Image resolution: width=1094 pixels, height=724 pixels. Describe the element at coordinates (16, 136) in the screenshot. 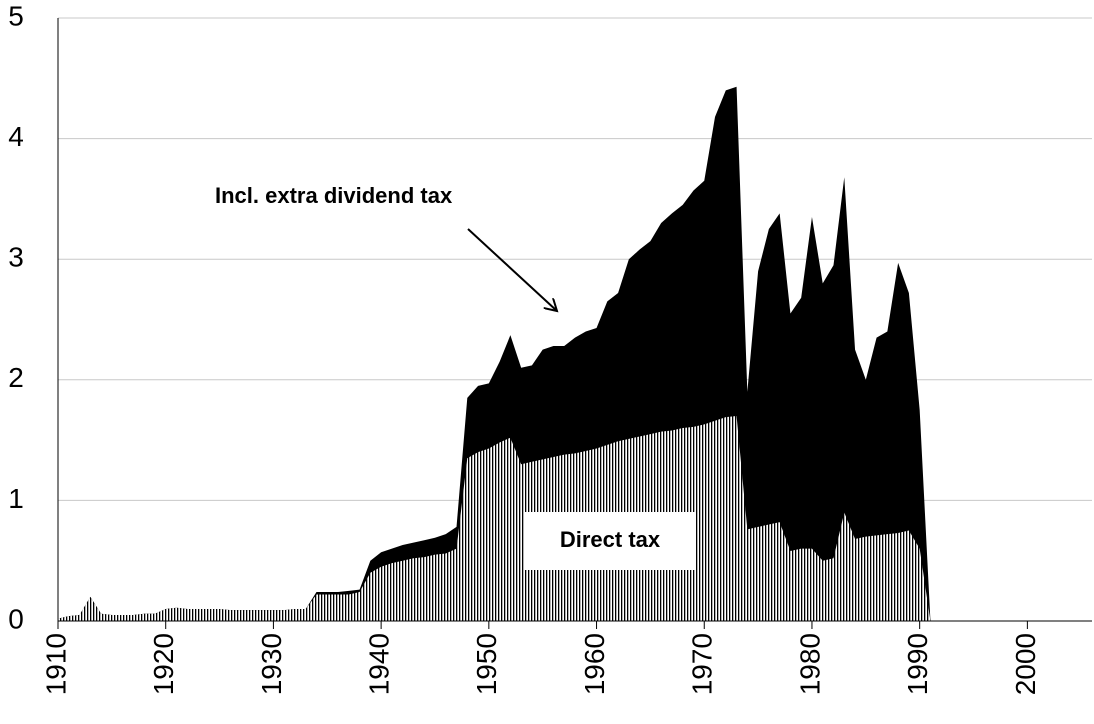

I see `y-tick-label: 4` at that location.